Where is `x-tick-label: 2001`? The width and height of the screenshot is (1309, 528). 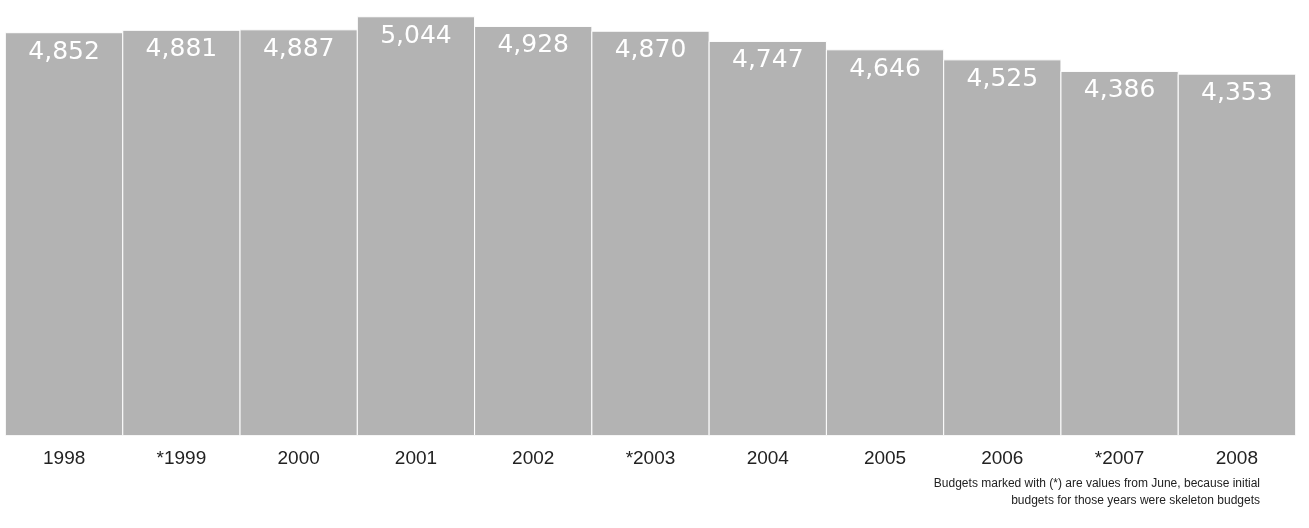 x-tick-label: 2001 is located at coordinates (416, 457).